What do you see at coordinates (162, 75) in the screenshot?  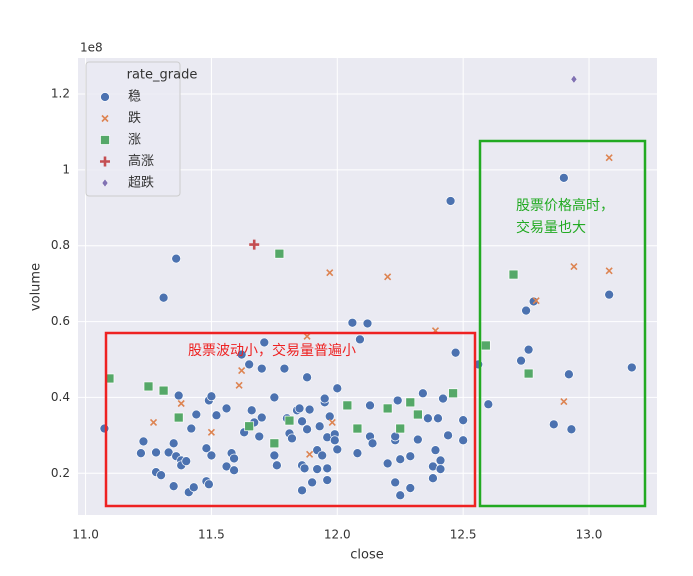 I see `legend-title: rate_grade` at bounding box center [162, 75].